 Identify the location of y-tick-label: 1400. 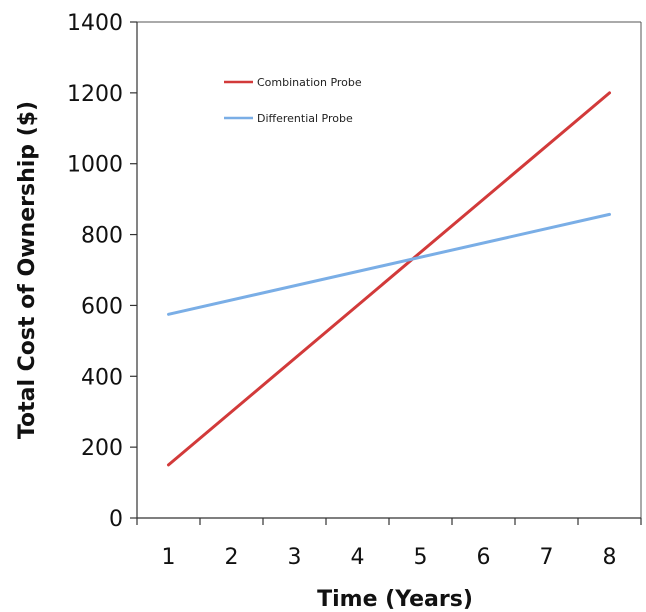
(95, 23).